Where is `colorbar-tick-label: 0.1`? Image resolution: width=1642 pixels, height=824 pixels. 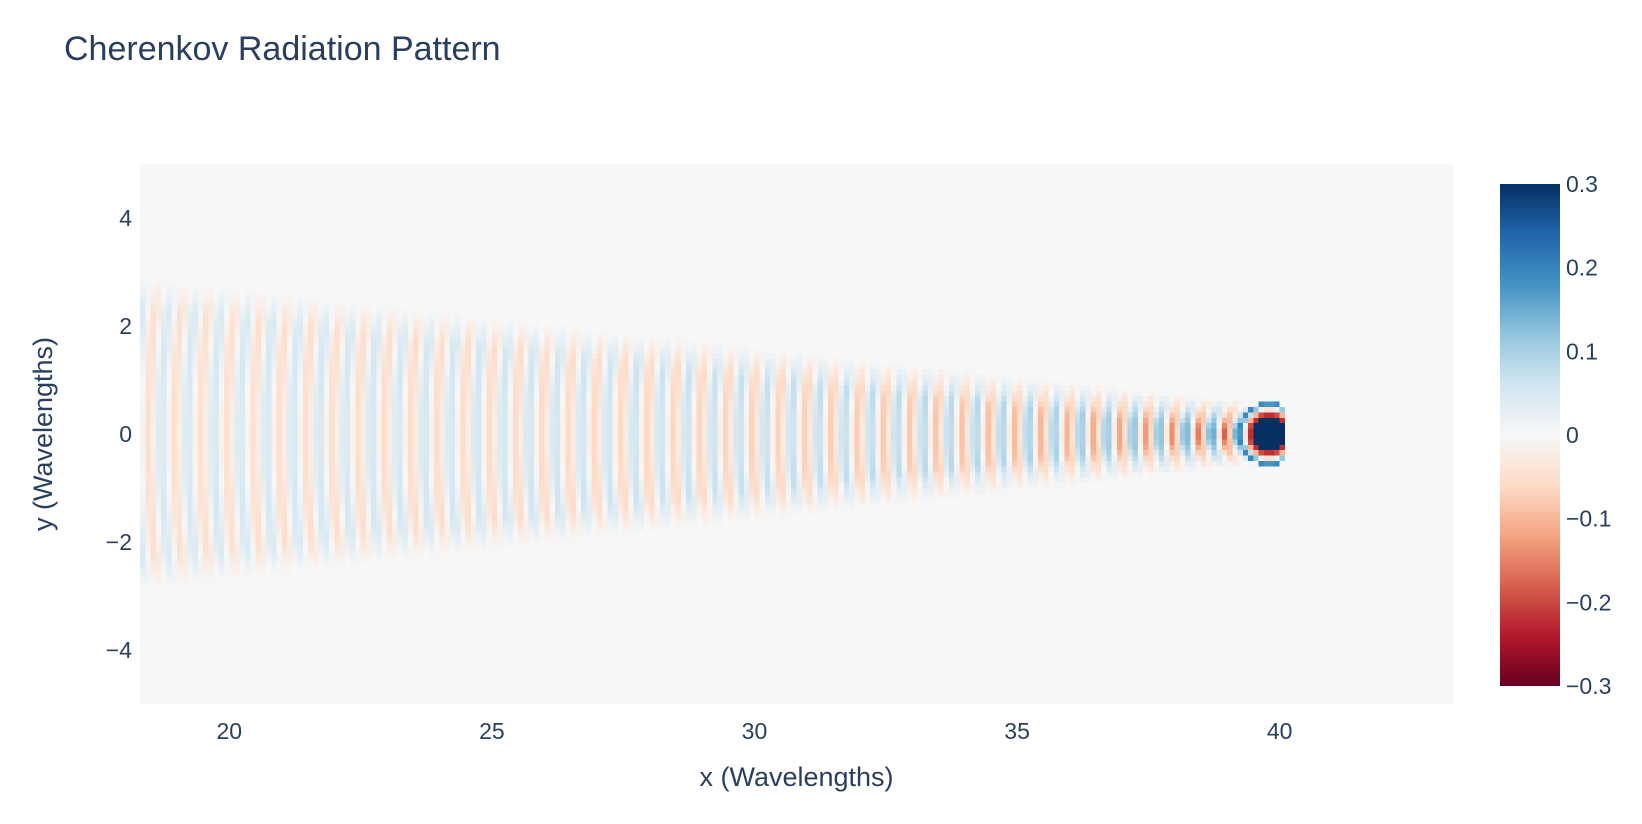 colorbar-tick-label: 0.1 is located at coordinates (1582, 351).